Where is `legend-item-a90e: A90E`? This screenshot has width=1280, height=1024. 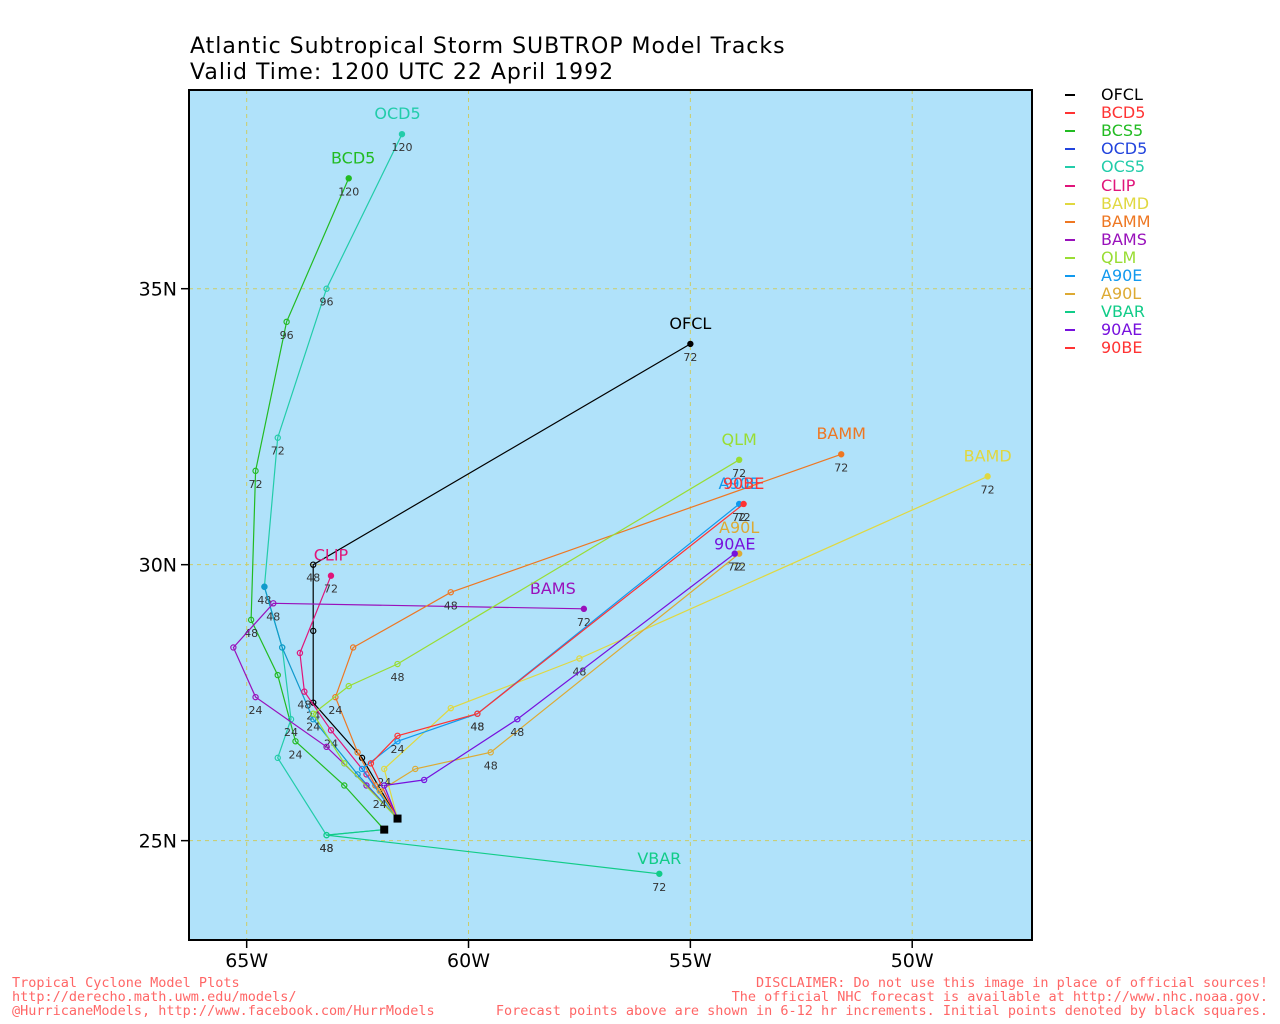
legend-item-a90e: A90E is located at coordinates (1108, 275).